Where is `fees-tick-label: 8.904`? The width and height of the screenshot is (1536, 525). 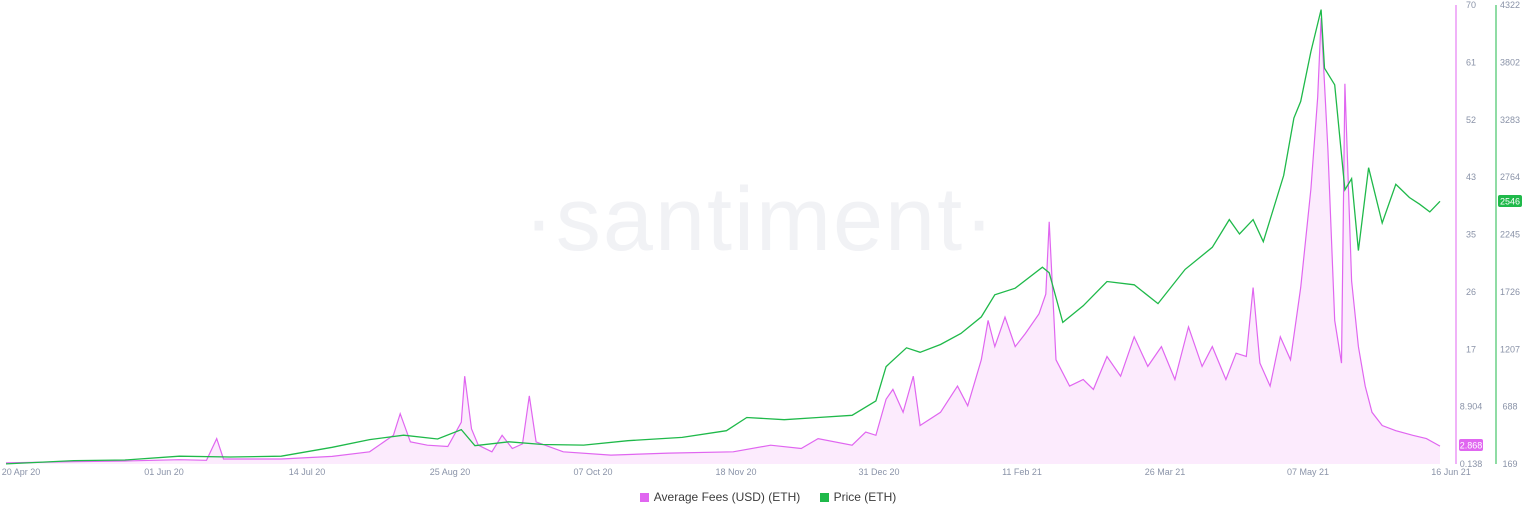
fees-tick-label: 8.904 is located at coordinates (1471, 407).